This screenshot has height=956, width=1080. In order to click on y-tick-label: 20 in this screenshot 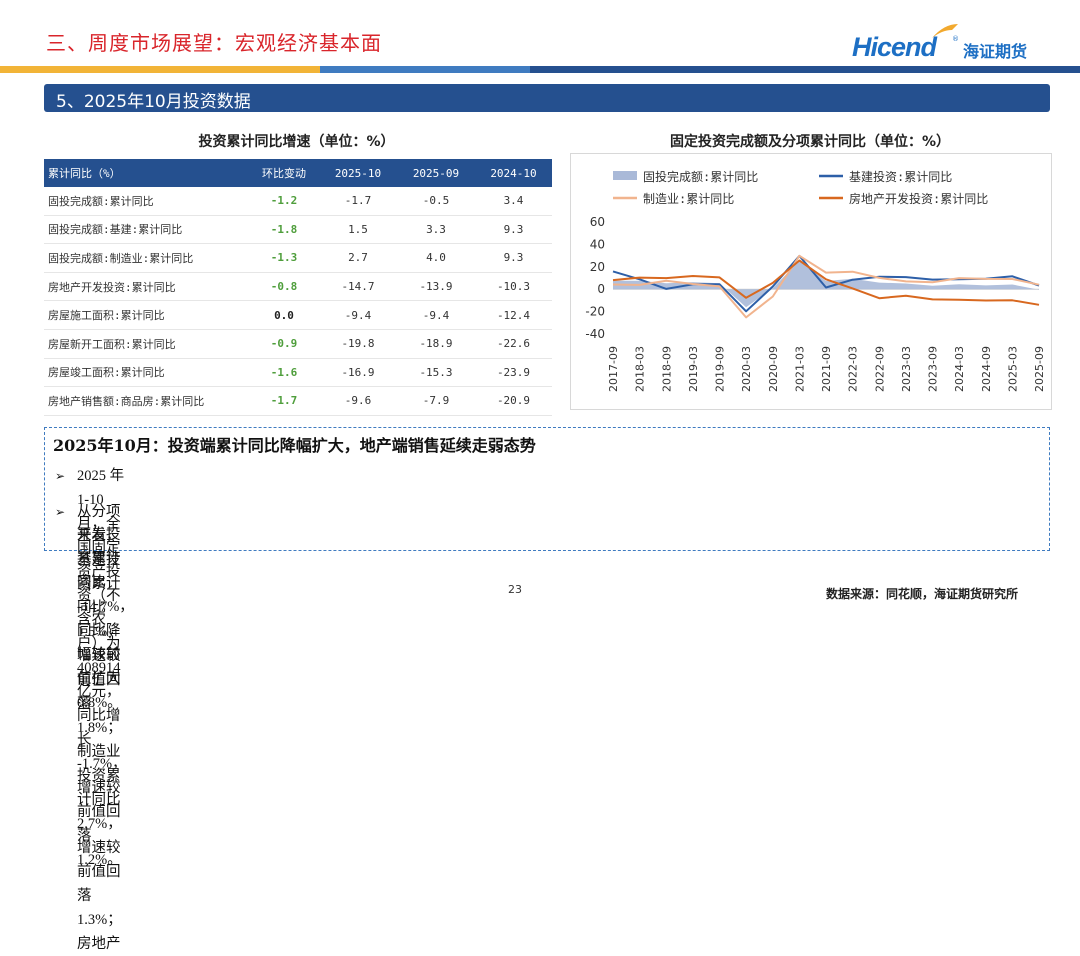, I will do `click(597, 267)`.